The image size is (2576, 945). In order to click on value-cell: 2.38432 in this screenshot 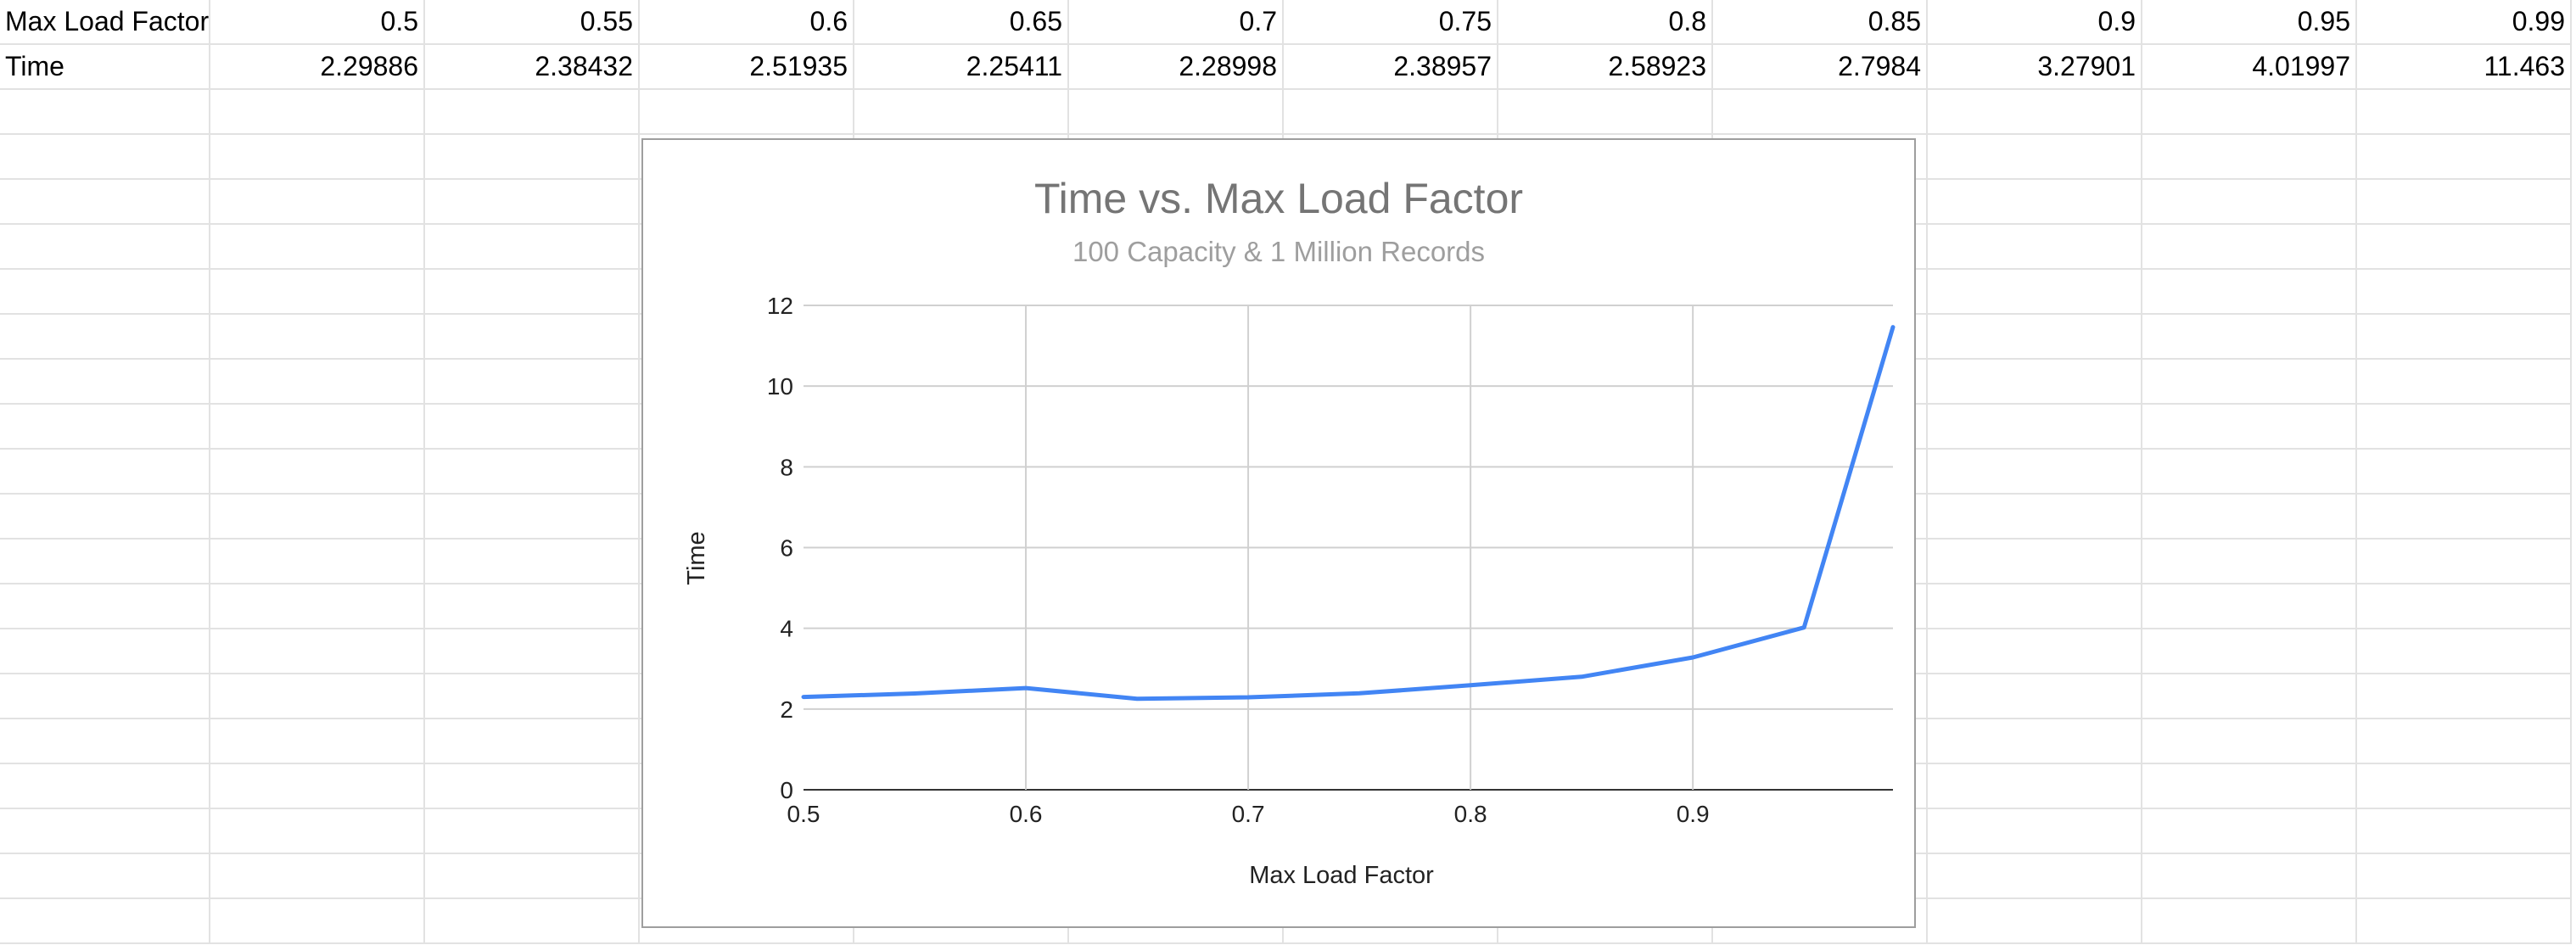, I will do `click(533, 67)`.